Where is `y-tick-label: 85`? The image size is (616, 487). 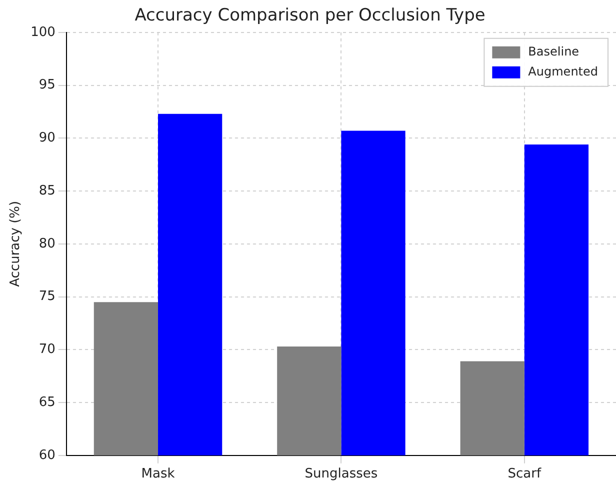 y-tick-label: 85 is located at coordinates (47, 190).